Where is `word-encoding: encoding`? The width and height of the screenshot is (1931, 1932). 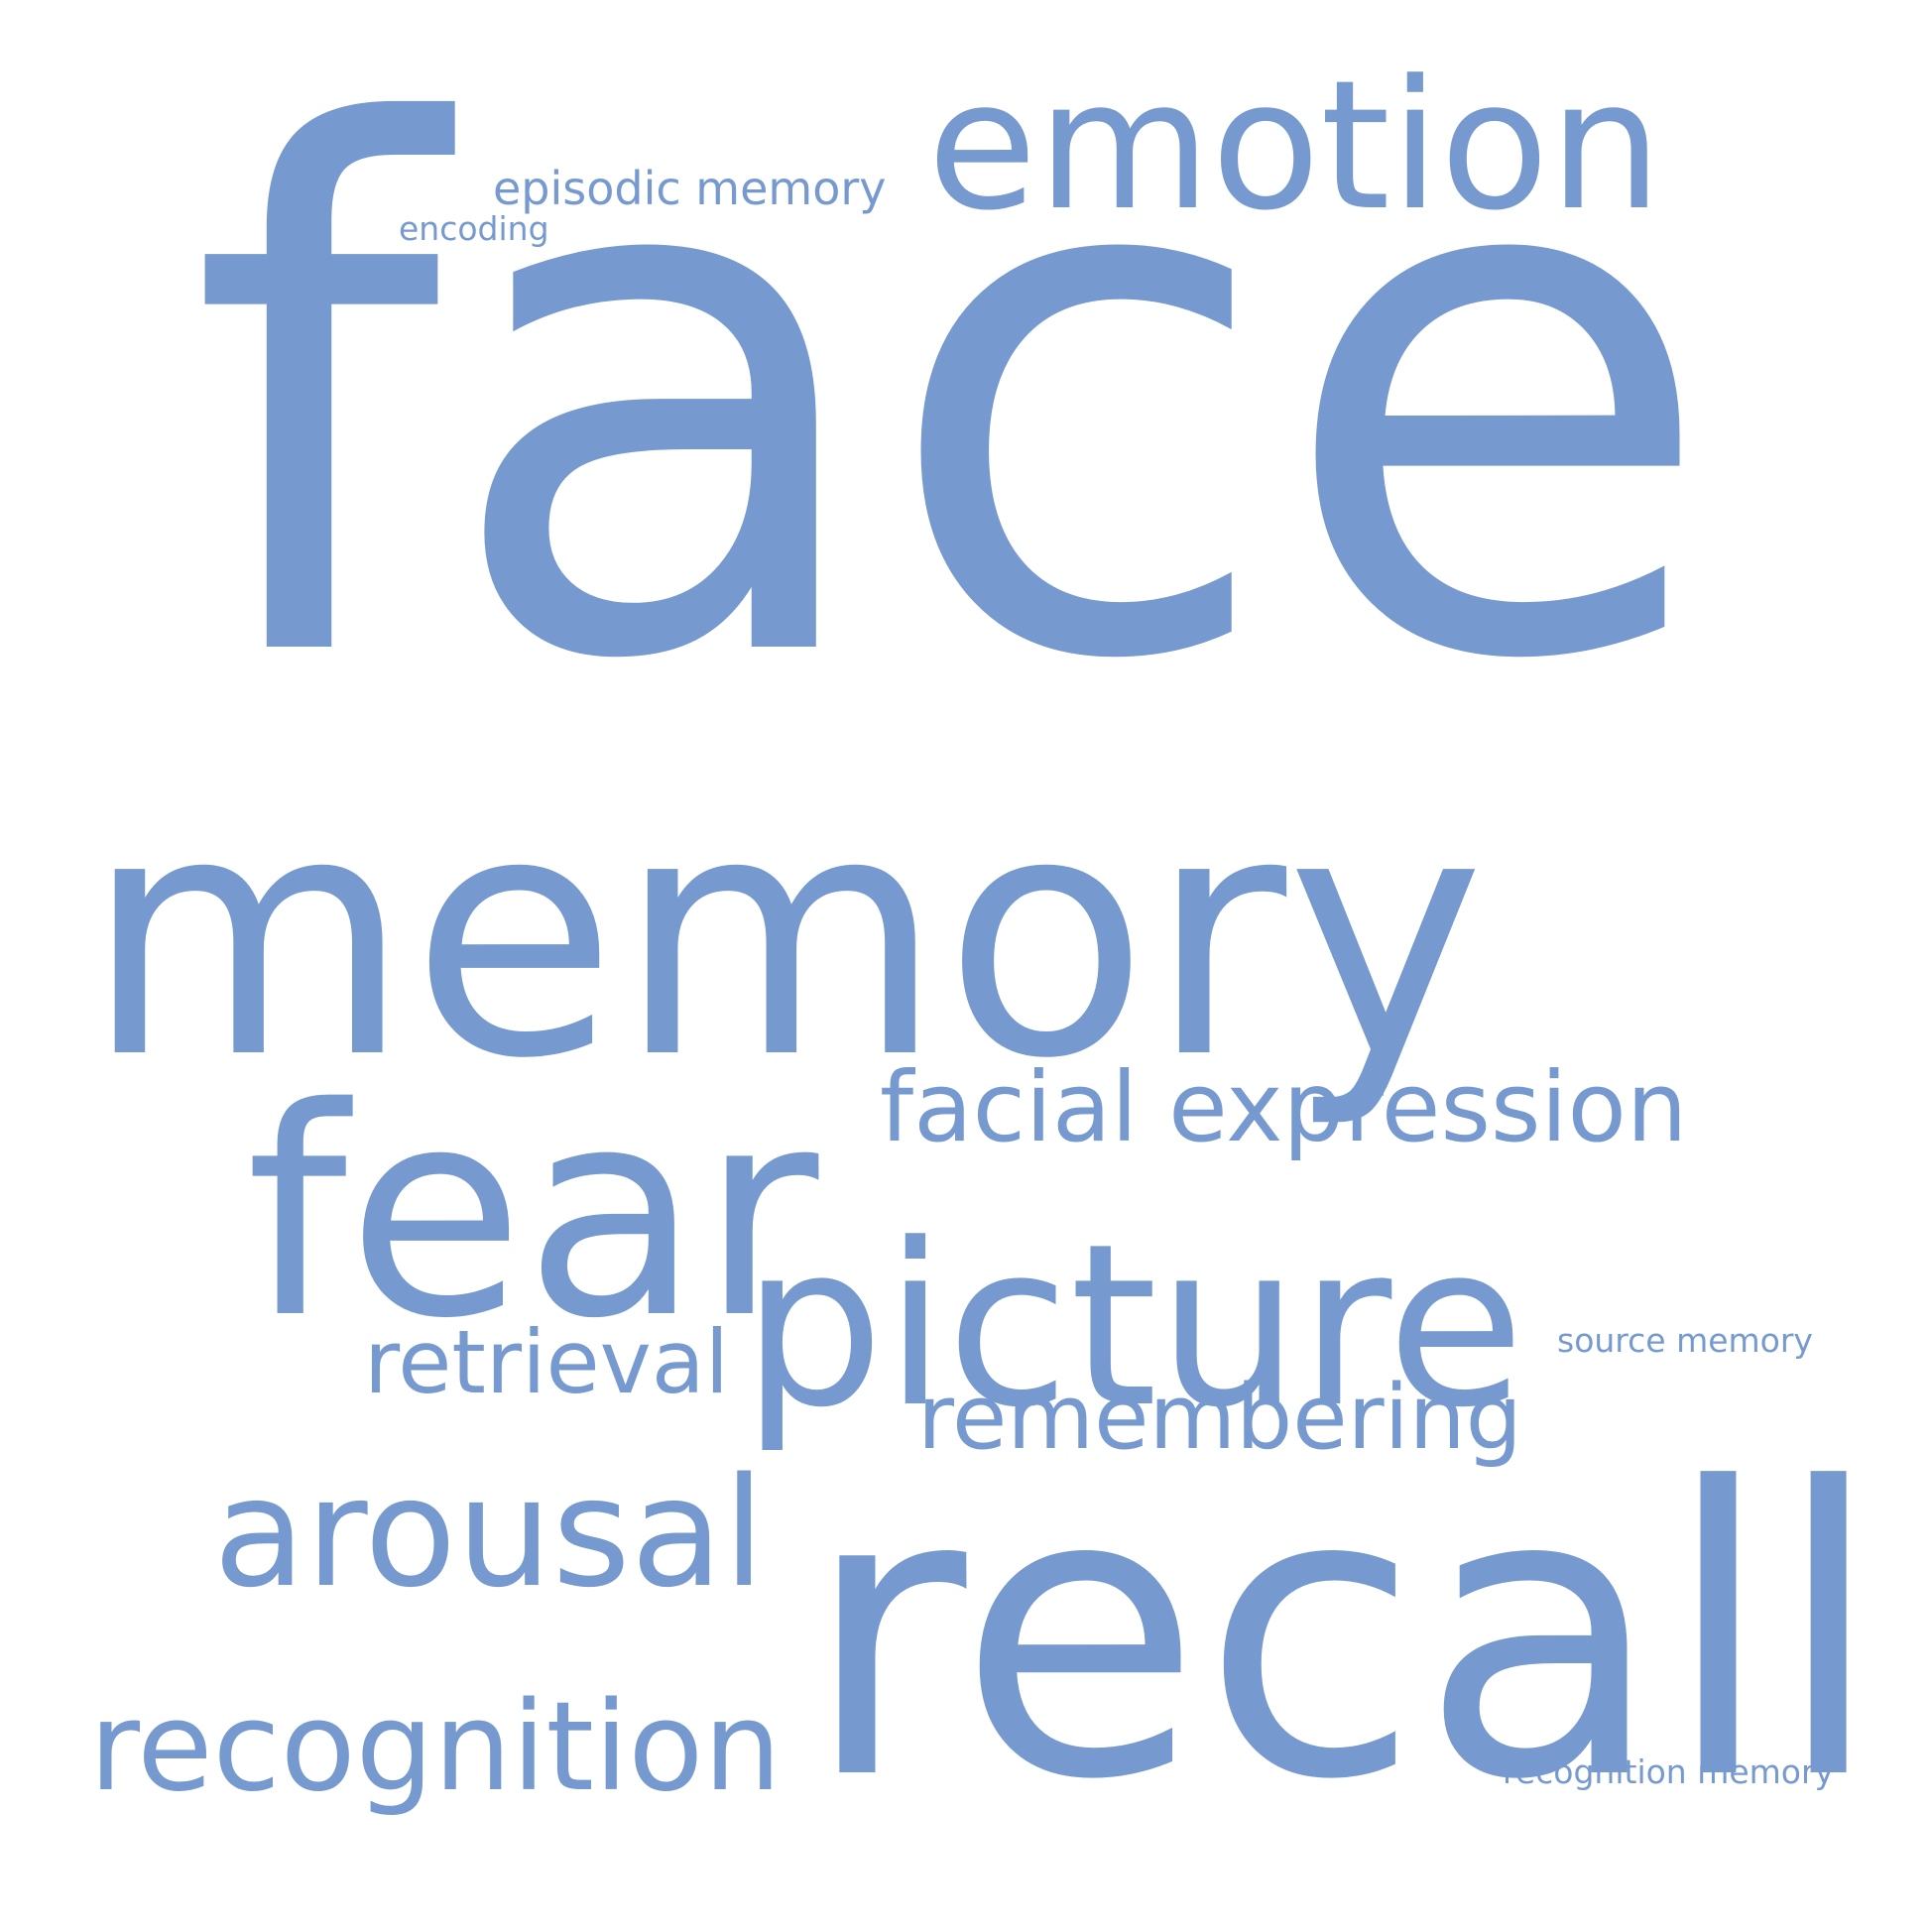 word-encoding: encoding is located at coordinates (474, 228).